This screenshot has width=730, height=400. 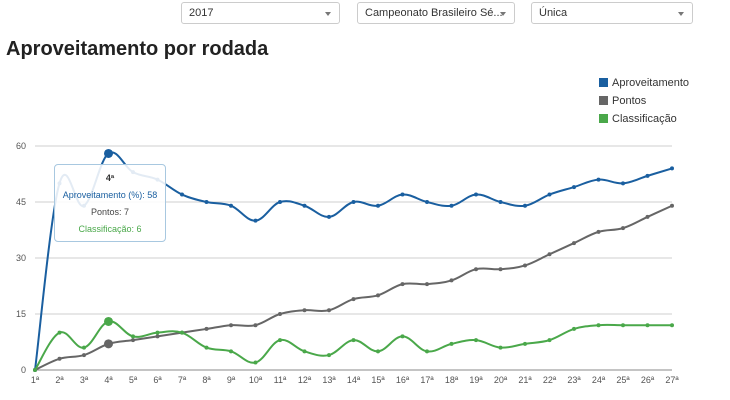 What do you see at coordinates (403, 380) in the screenshot?
I see `x-tick-label: 16ª` at bounding box center [403, 380].